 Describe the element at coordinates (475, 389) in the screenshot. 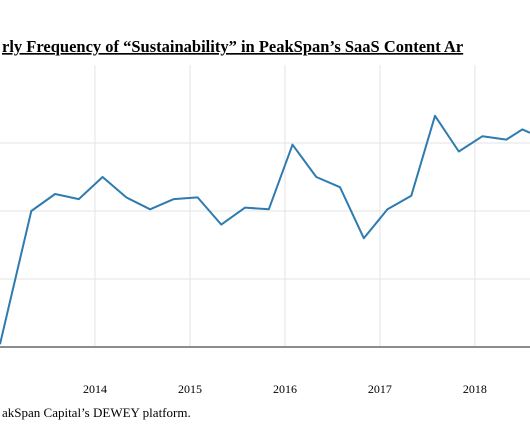

I see `x-tick-label: 2018` at that location.